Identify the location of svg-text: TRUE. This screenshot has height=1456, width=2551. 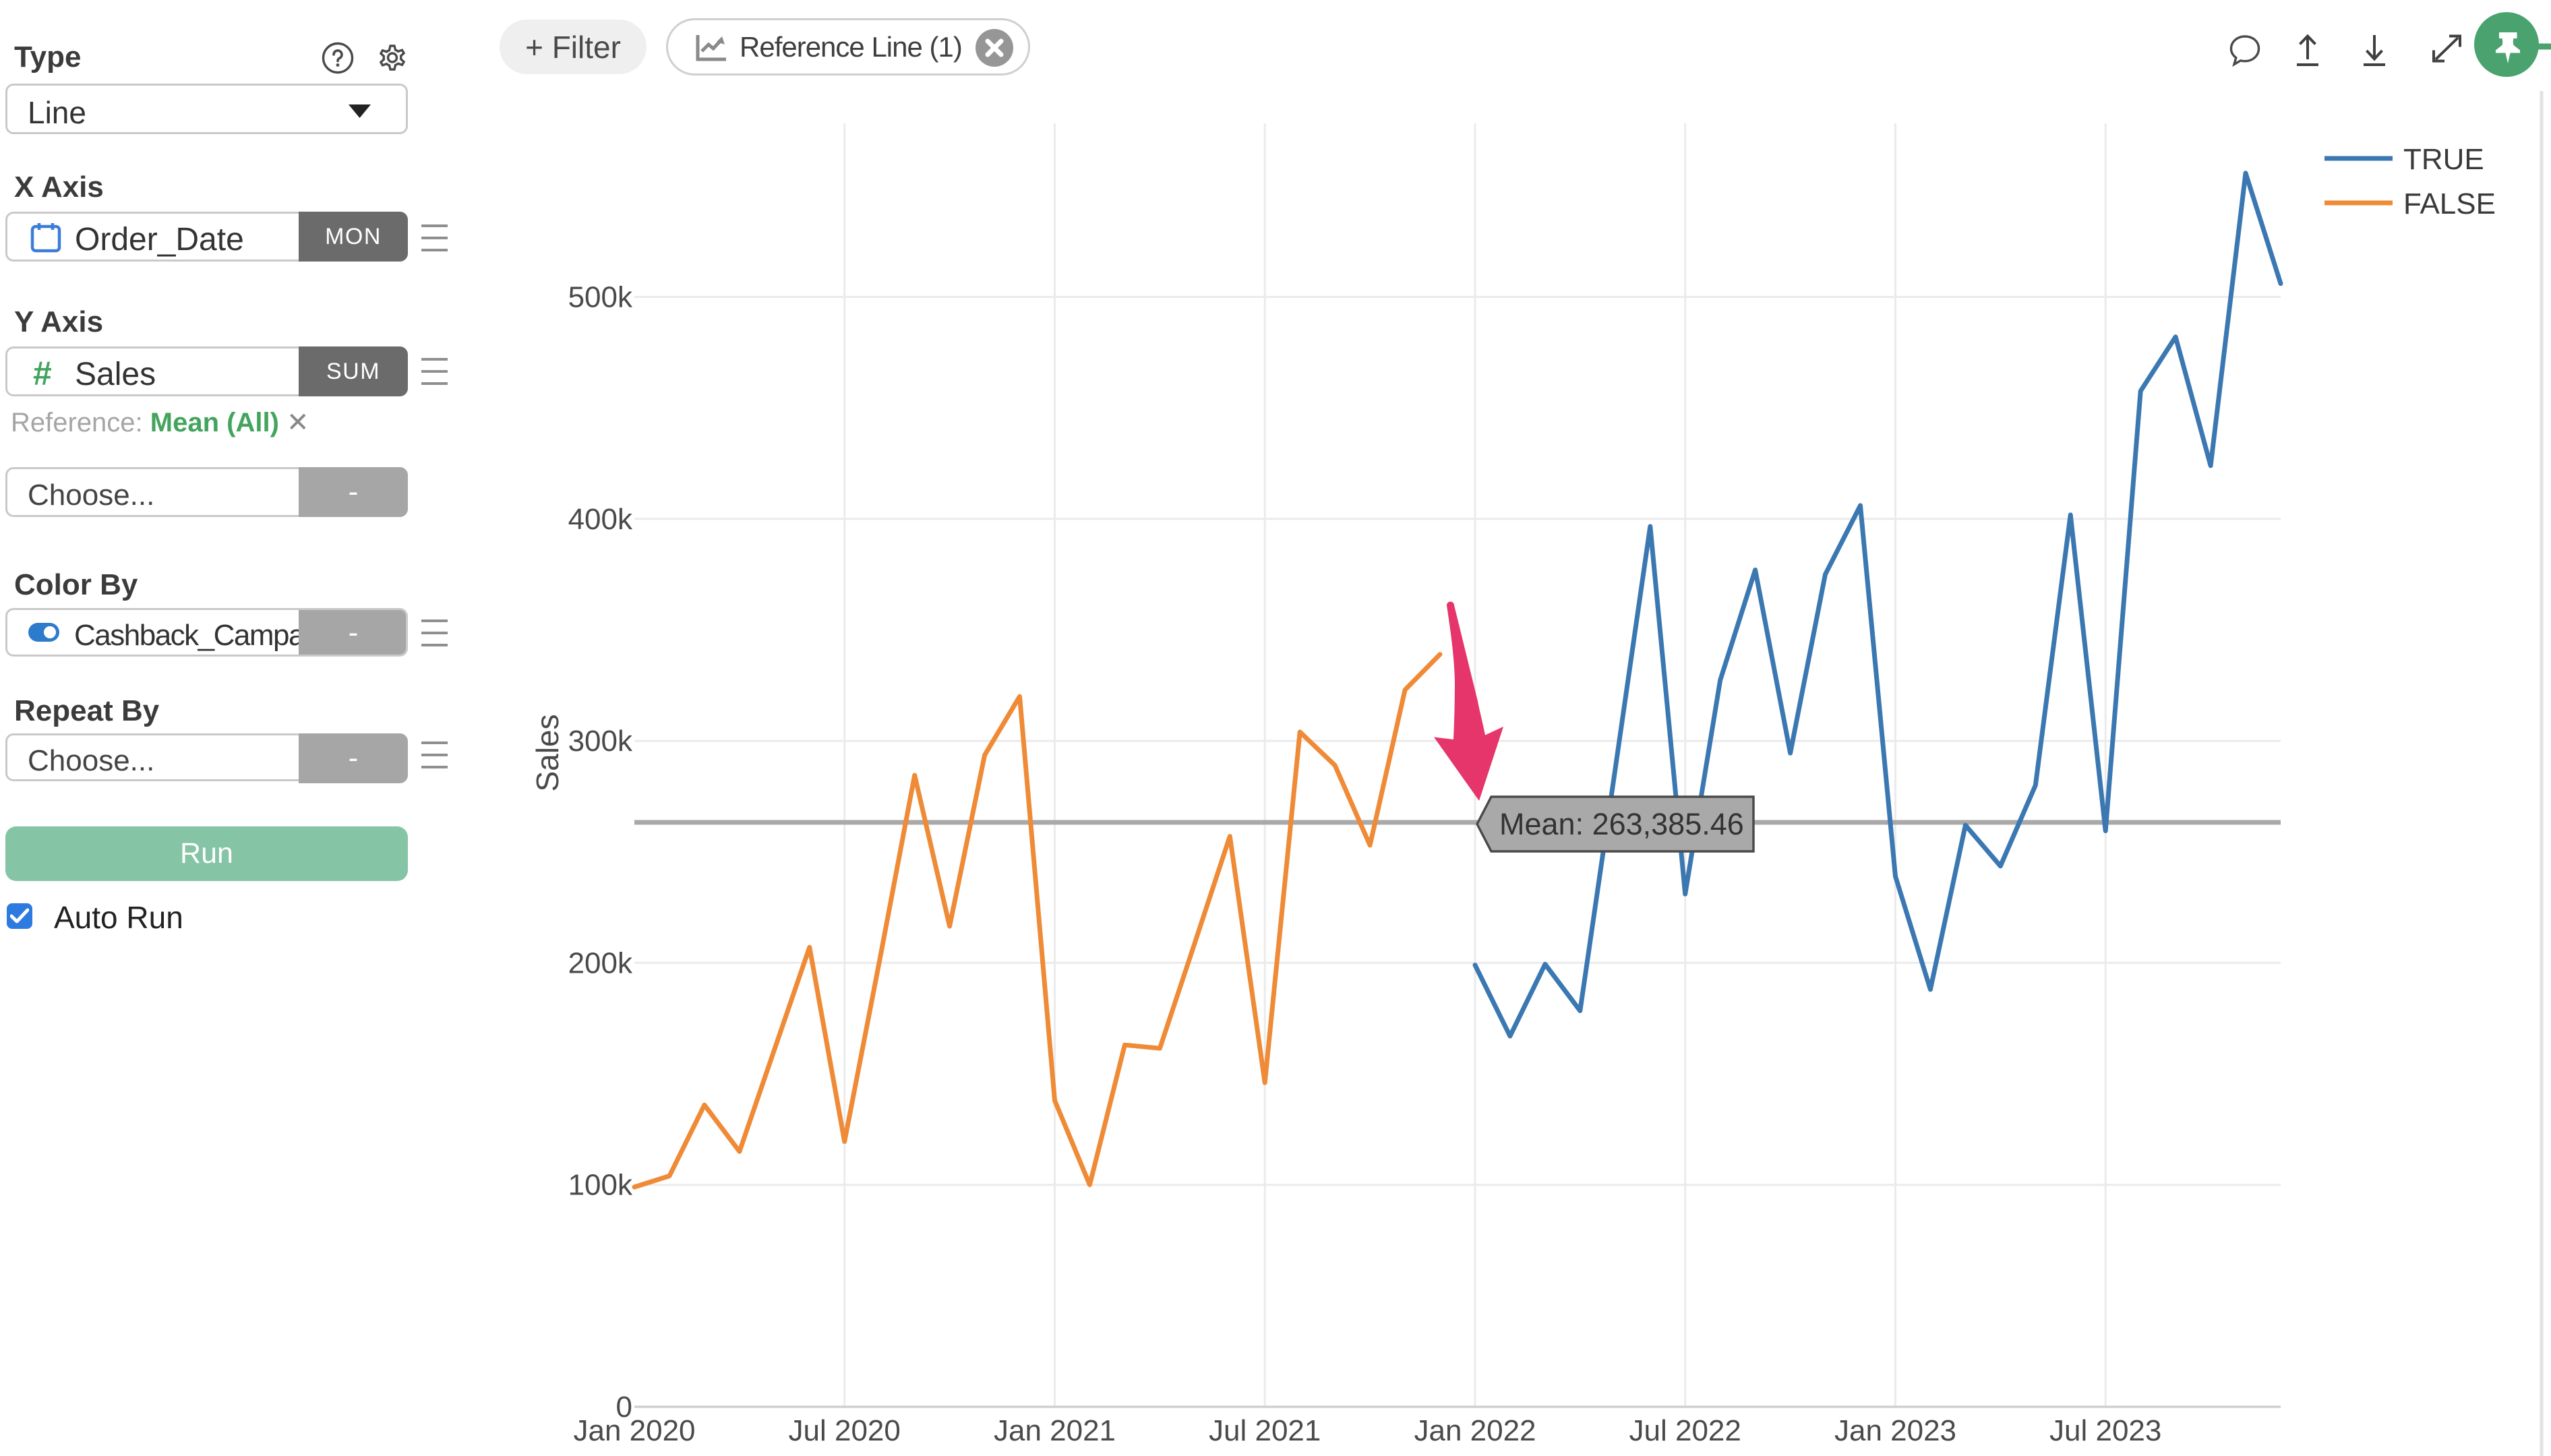
(2443, 159).